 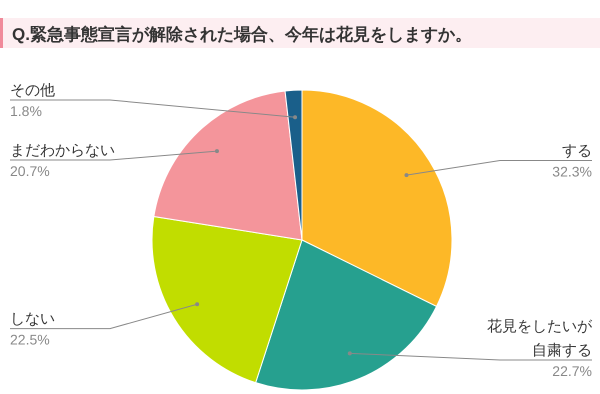 What do you see at coordinates (30, 340) in the screenshot?
I see `data-label: 22.5%` at bounding box center [30, 340].